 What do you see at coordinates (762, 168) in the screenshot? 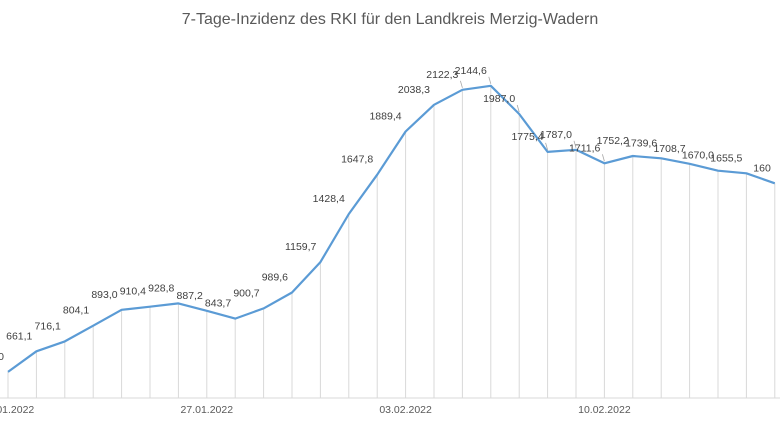
I see `data-label: 160` at bounding box center [762, 168].